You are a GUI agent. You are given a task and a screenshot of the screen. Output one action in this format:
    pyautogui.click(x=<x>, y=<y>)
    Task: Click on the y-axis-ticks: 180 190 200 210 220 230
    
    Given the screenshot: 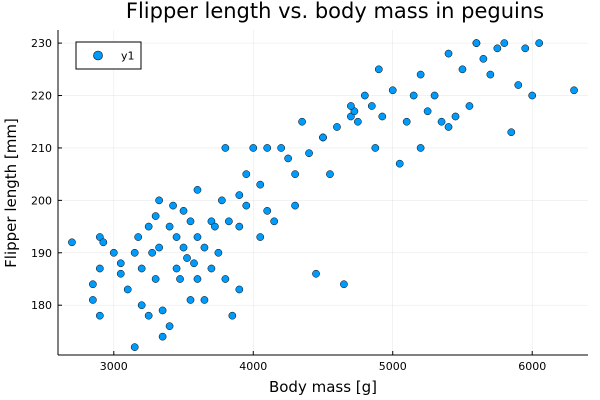 What is the action you would take?
    pyautogui.click(x=46, y=174)
    